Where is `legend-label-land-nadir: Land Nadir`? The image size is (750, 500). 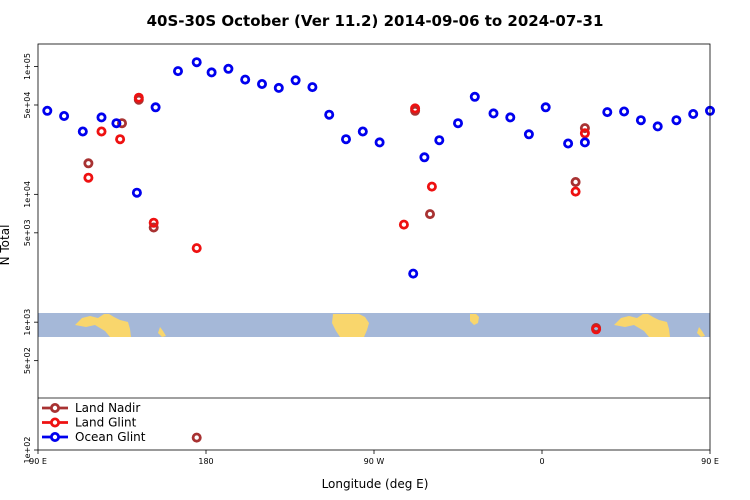 legend-label-land-nadir: Land Nadir is located at coordinates (107, 408).